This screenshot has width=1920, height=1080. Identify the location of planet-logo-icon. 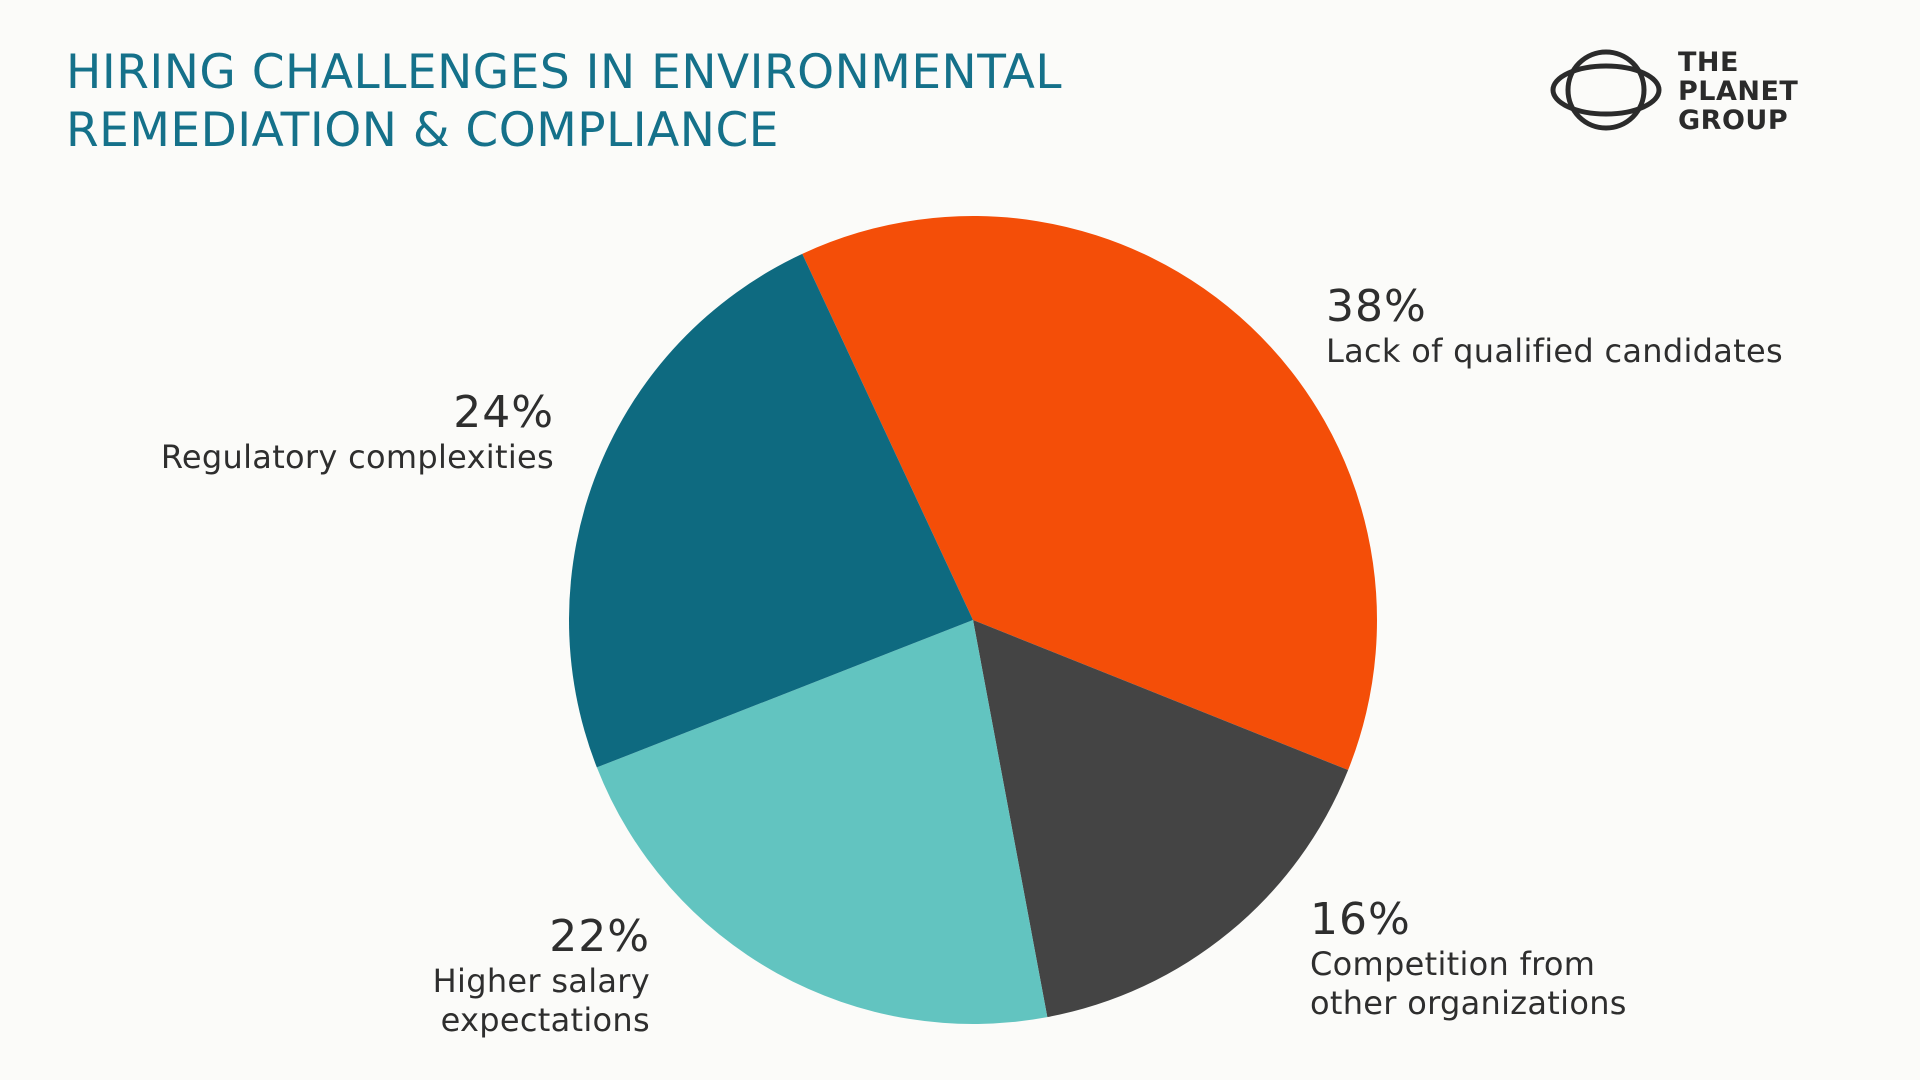
(1606, 90).